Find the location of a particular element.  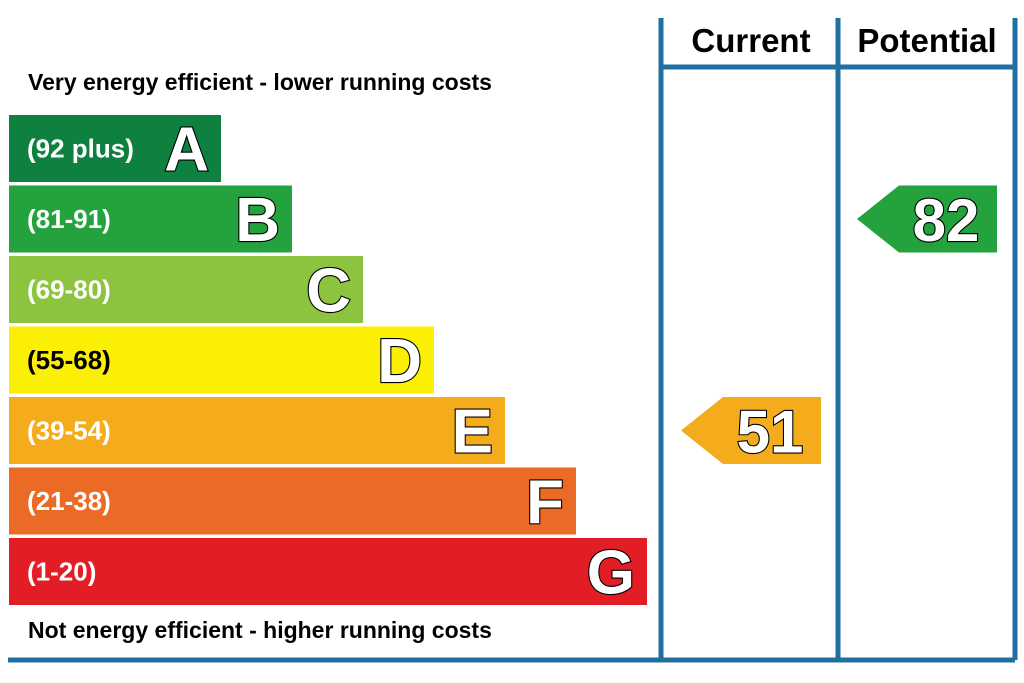

band-range-e: (39-54) is located at coordinates (69, 431).